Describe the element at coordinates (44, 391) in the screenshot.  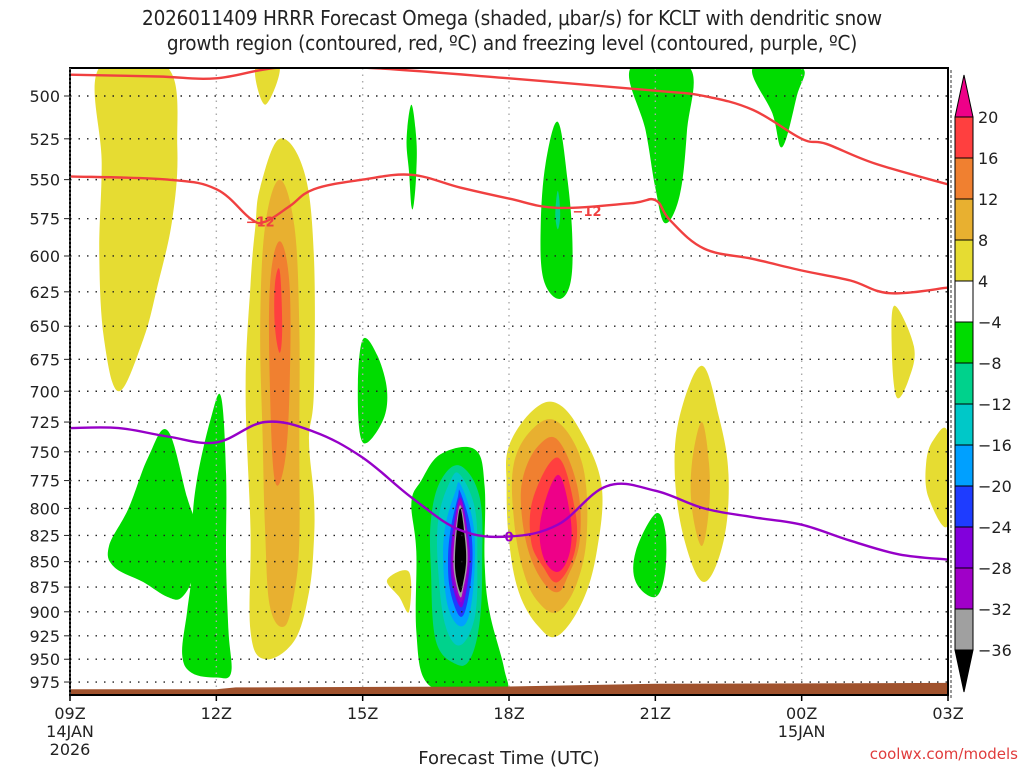
I see `y-tick-label: 700` at that location.